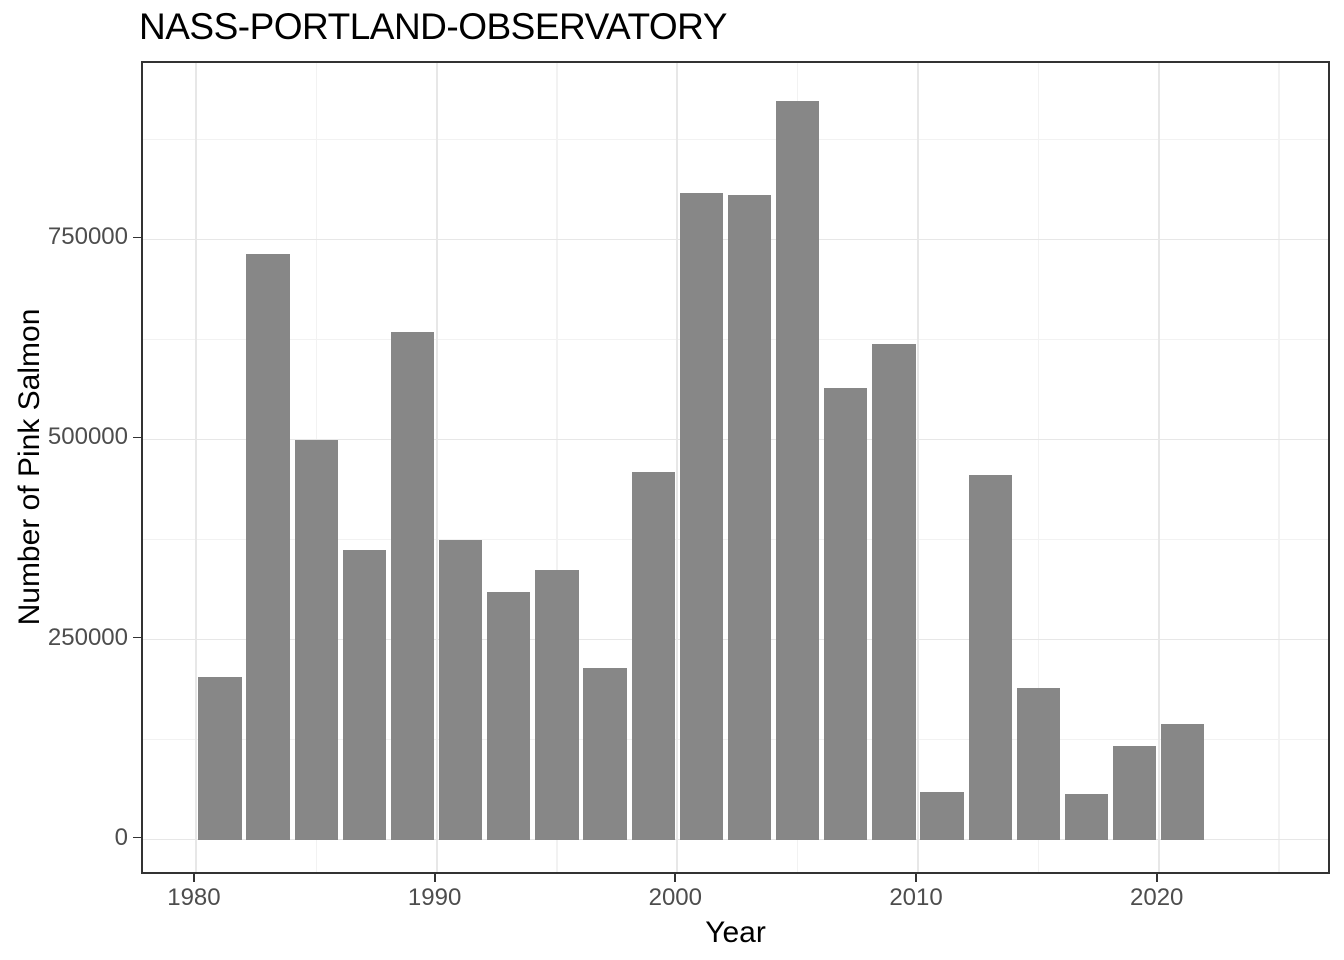 Image resolution: width=1344 pixels, height=960 pixels. Describe the element at coordinates (1183, 782) in the screenshot. I see `bar-2021` at that location.